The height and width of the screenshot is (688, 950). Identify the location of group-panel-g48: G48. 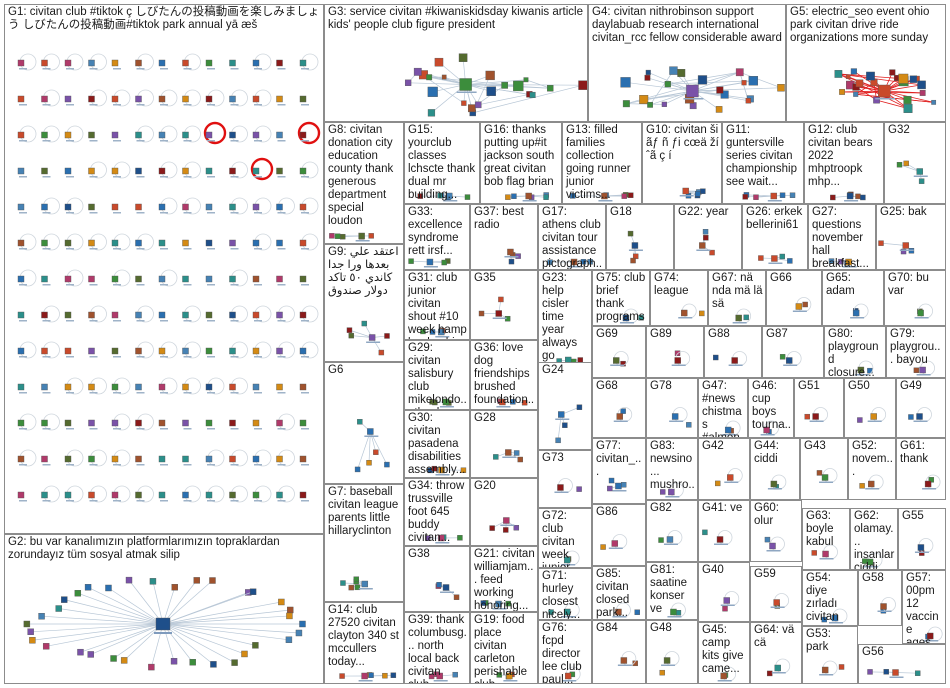
(672, 652).